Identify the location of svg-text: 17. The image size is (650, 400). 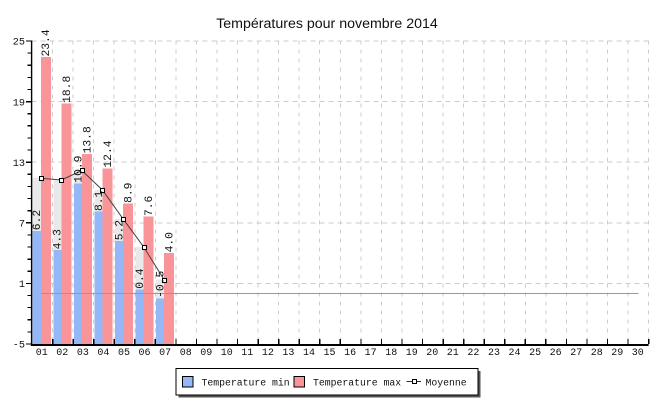
(371, 353).